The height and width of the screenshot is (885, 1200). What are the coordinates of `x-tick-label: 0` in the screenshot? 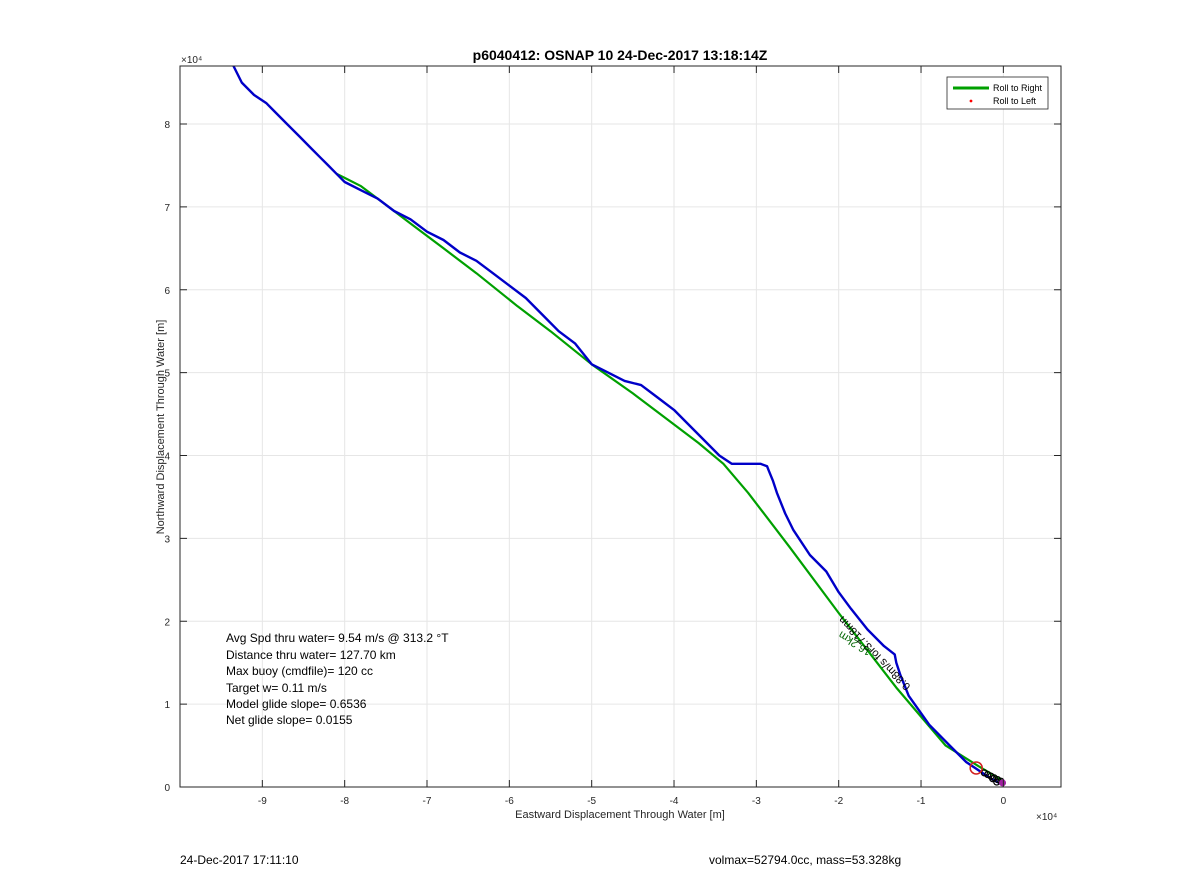 It's located at (1004, 801).